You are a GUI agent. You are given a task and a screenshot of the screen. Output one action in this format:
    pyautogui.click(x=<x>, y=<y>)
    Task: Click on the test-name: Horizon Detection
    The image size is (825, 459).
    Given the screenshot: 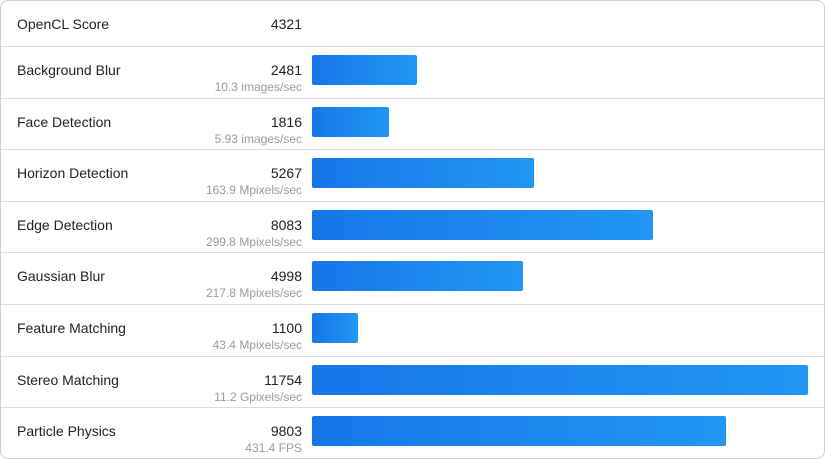 What is the action you would take?
    pyautogui.click(x=73, y=173)
    